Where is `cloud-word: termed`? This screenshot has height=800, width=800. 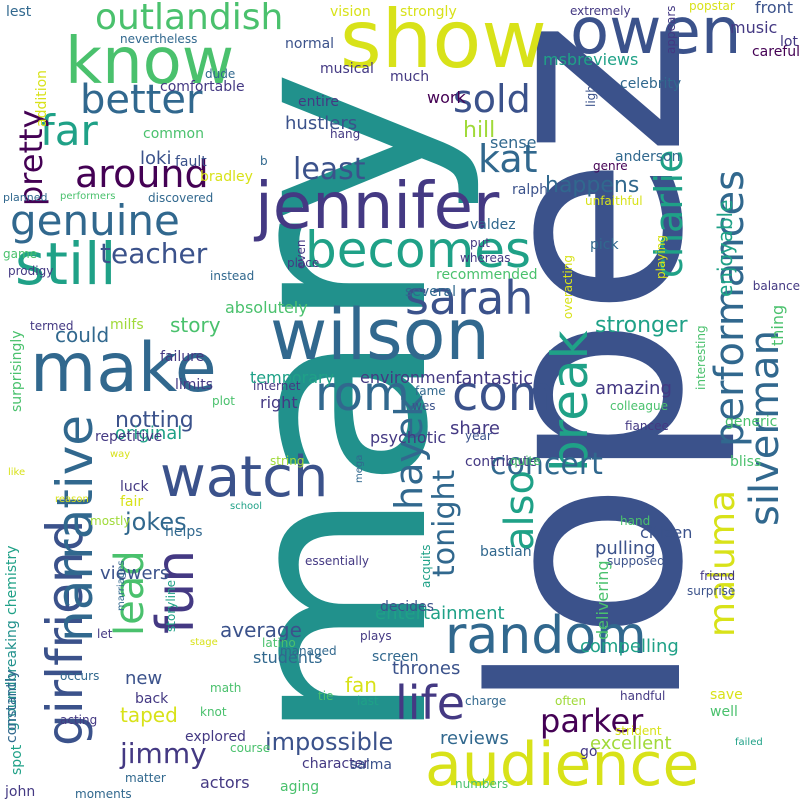 cloud-word: termed is located at coordinates (52, 326).